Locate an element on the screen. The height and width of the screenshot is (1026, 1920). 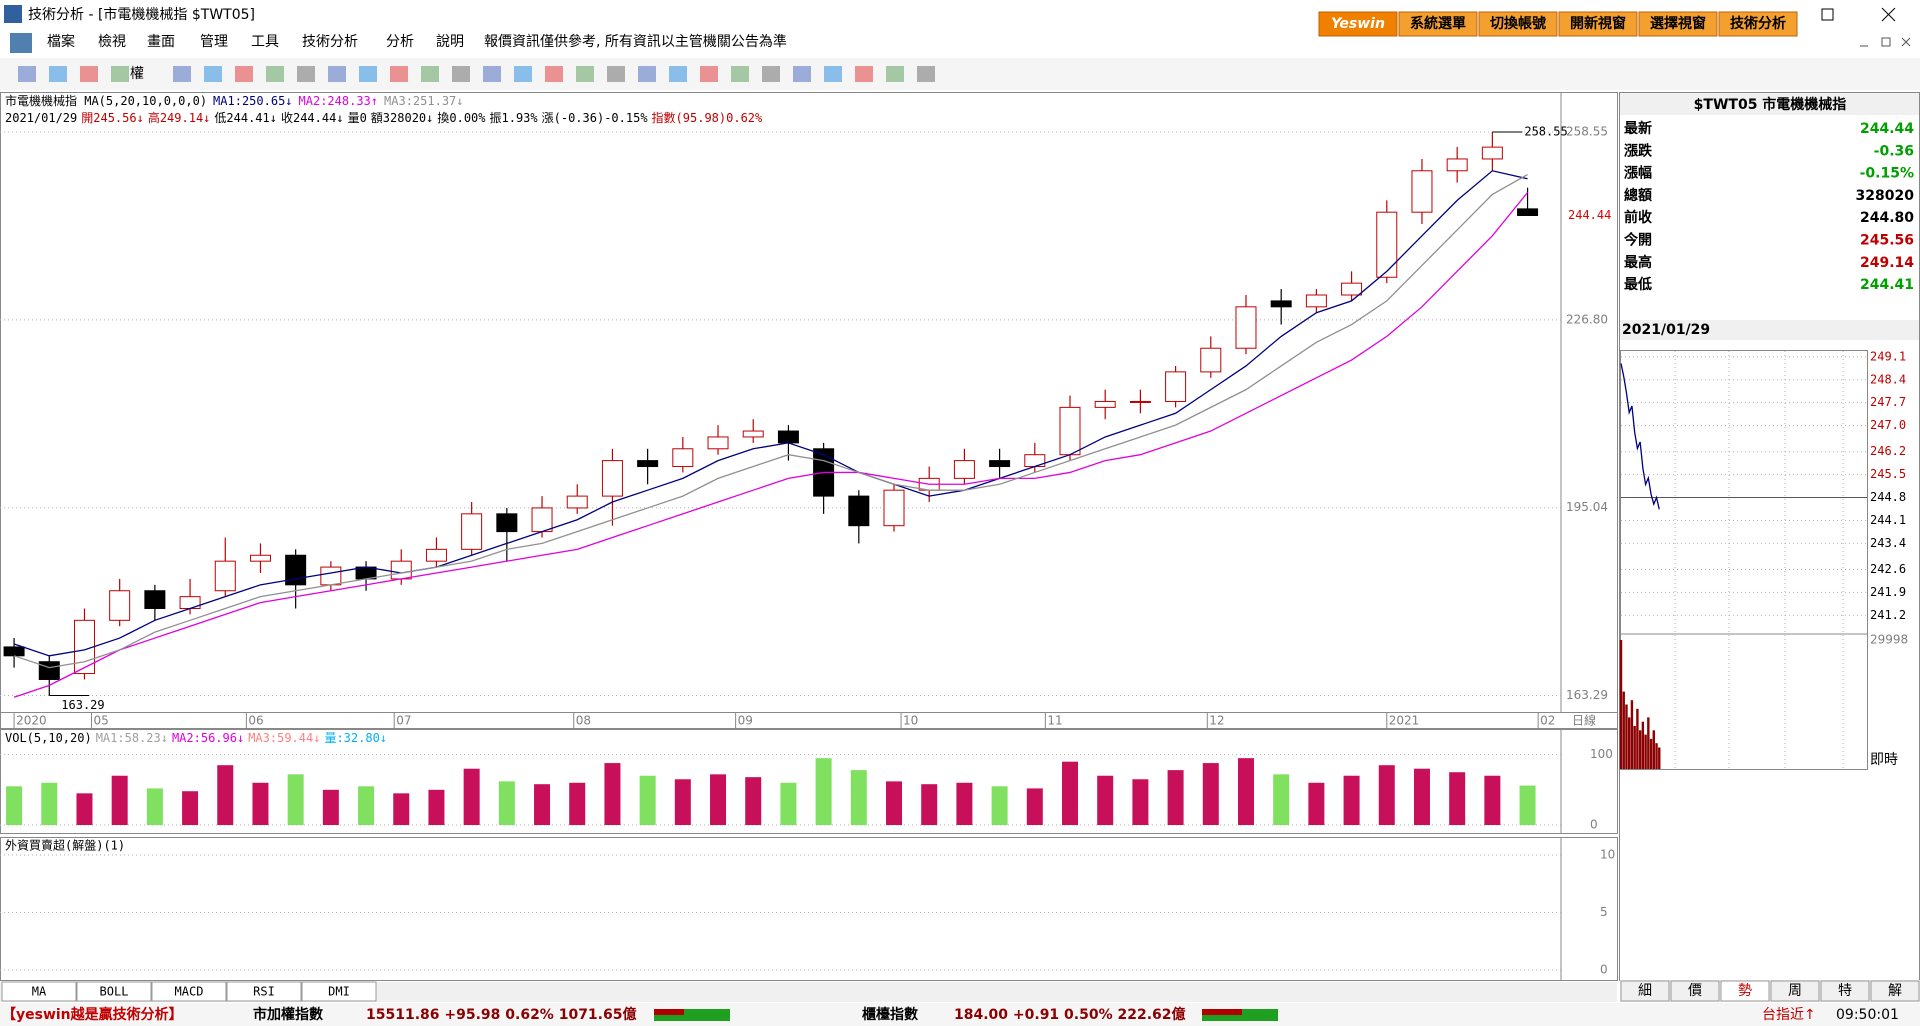
x-tick-label: 2020 is located at coordinates (31, 721).